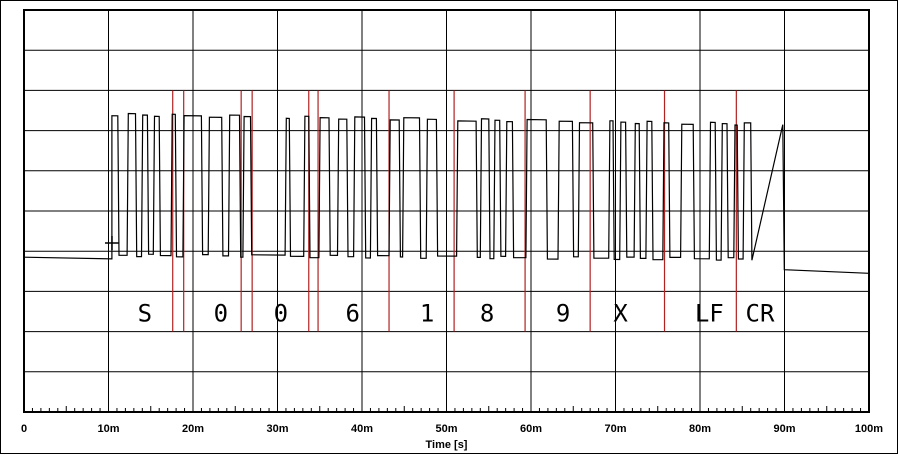 The height and width of the screenshot is (458, 898). I want to click on decoded-byte-label: 1, so click(427, 314).